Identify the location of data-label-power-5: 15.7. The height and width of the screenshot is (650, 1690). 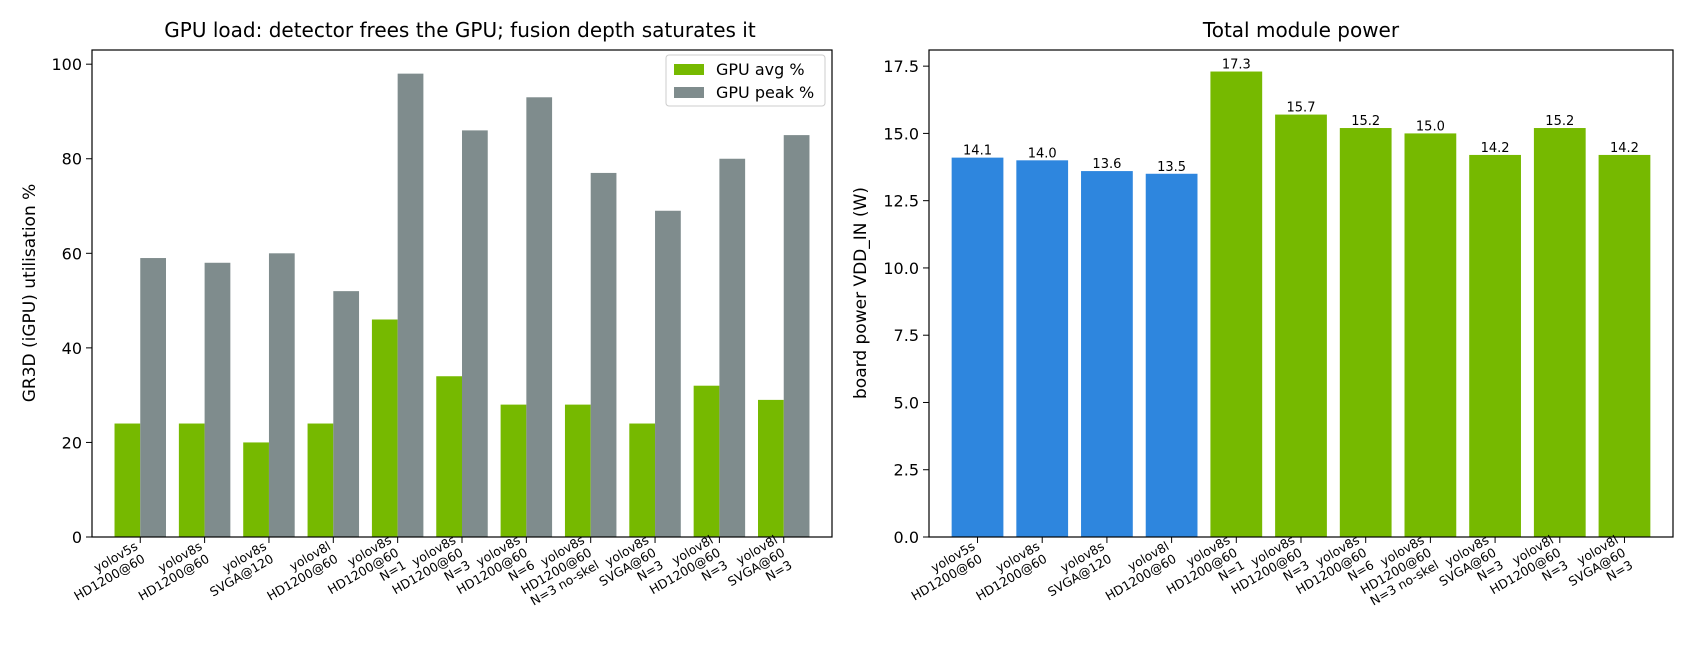
(1301, 108).